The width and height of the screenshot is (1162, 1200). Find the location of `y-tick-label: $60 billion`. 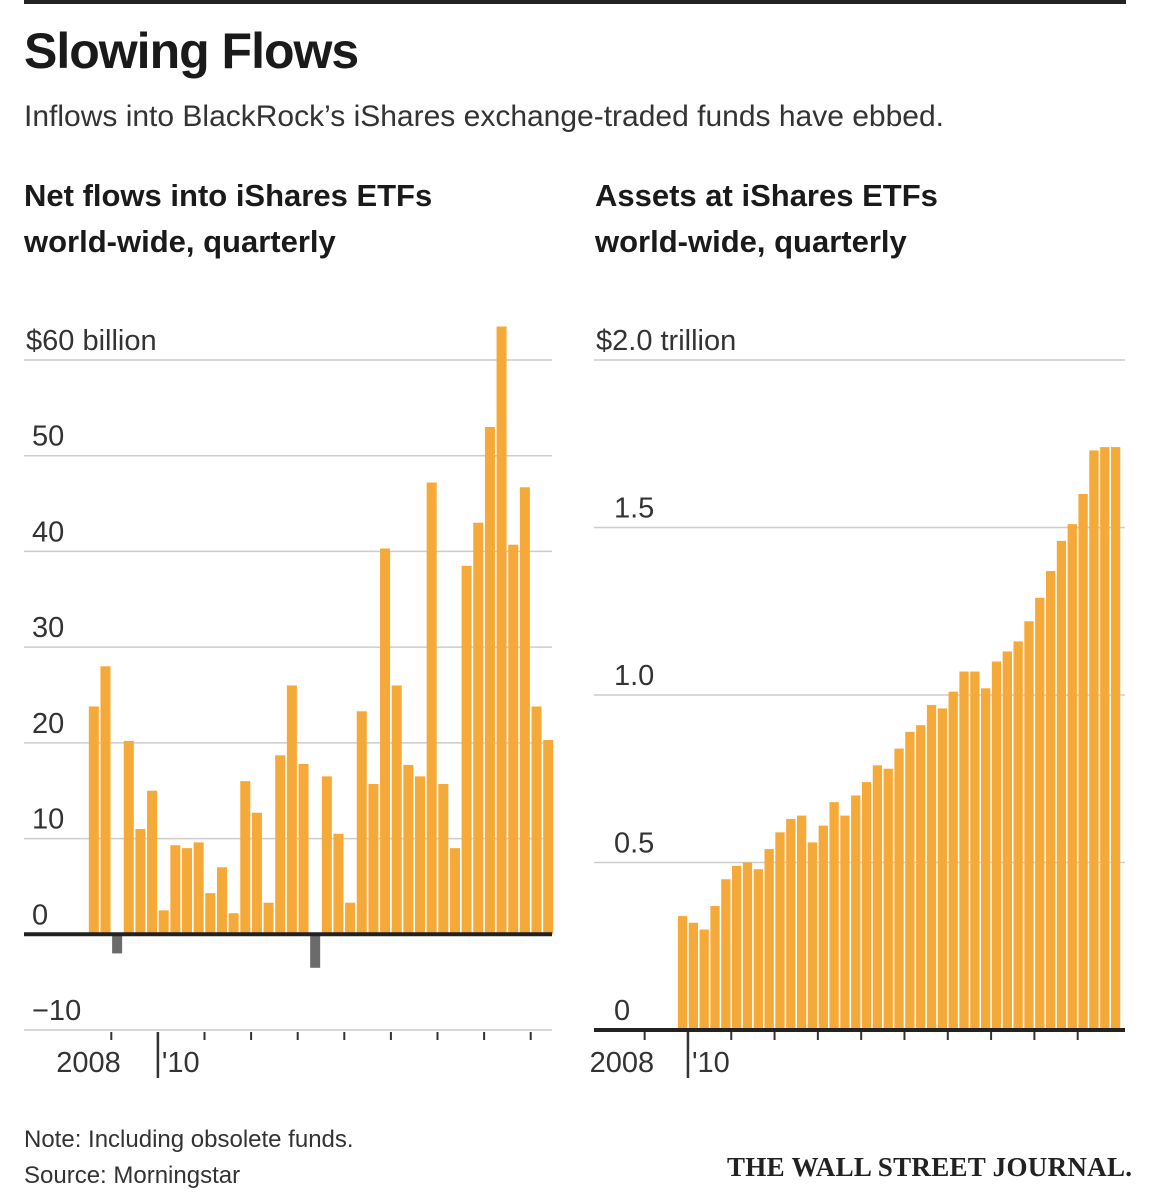

y-tick-label: $60 billion is located at coordinates (91, 341).